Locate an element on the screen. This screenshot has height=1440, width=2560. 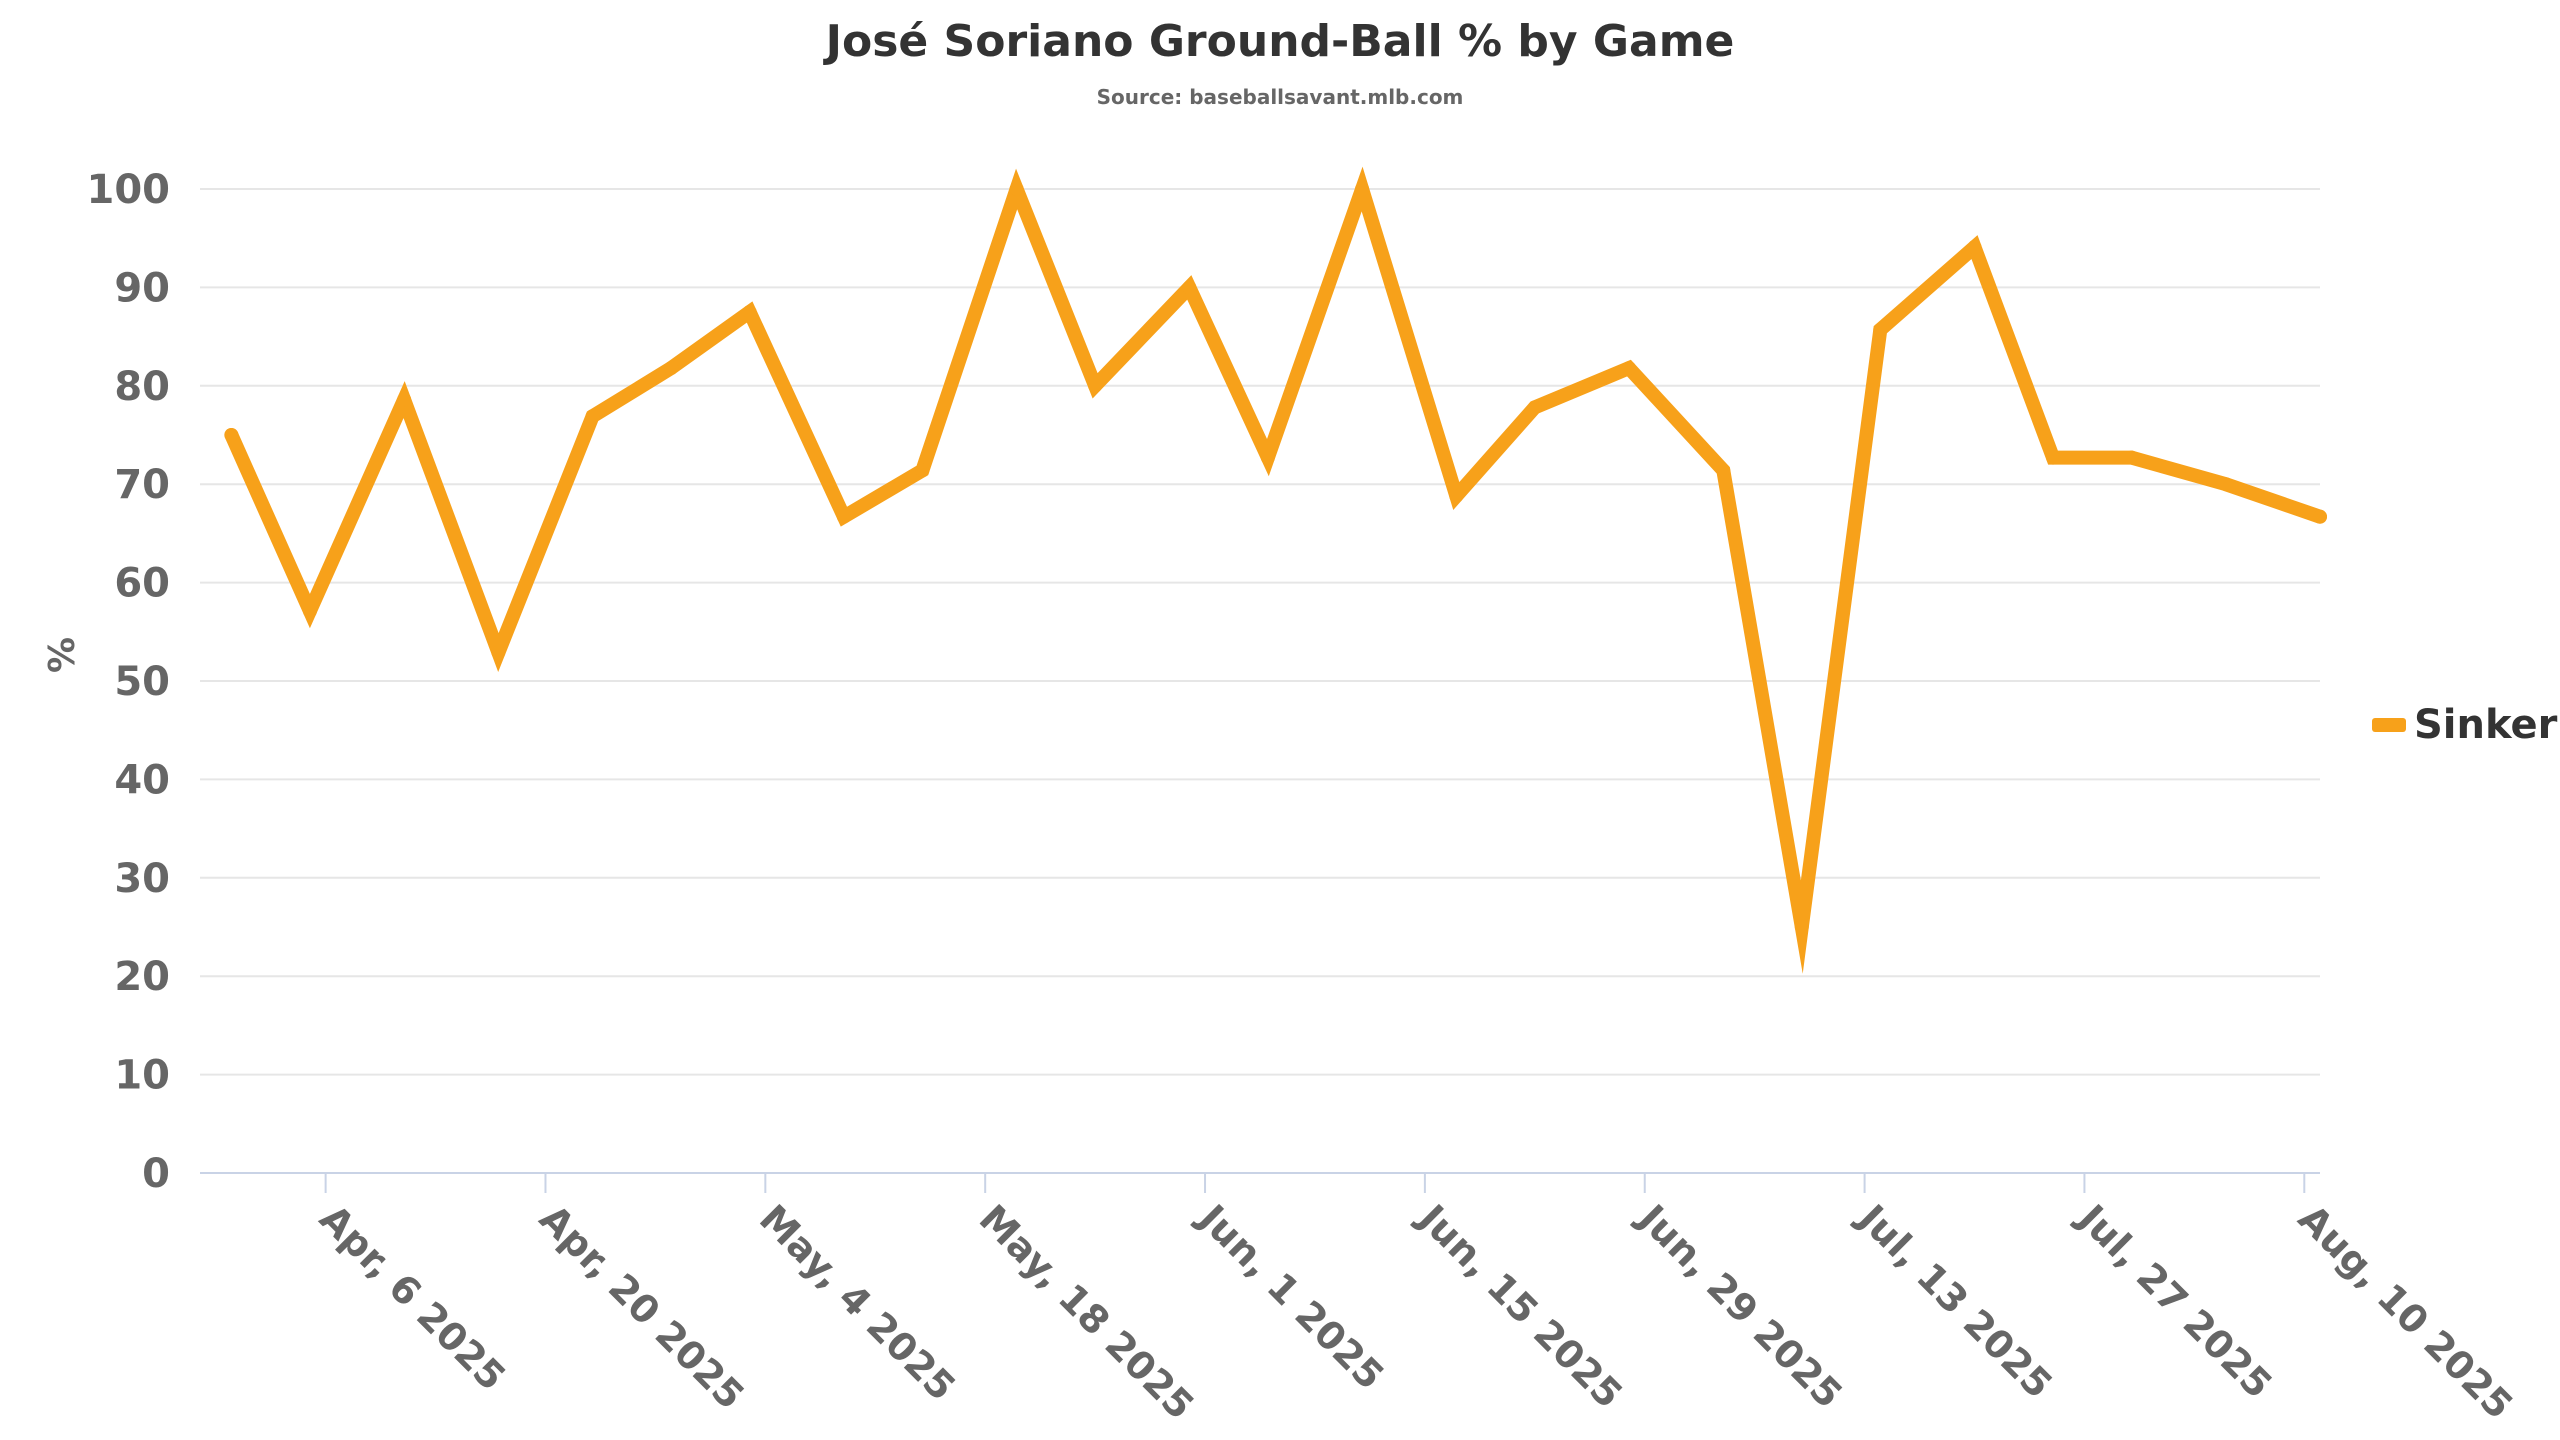
x-tick-label: Apr, 6 2025 is located at coordinates (412, 1297).